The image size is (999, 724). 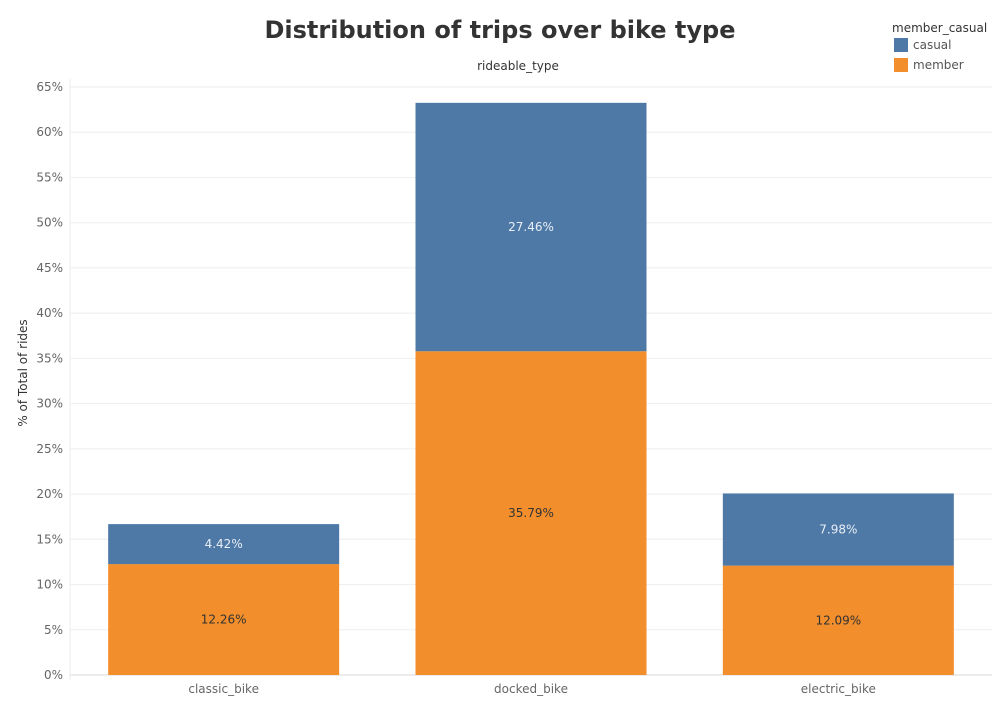 I want to click on y-tick-label: 0%, so click(x=53, y=675).